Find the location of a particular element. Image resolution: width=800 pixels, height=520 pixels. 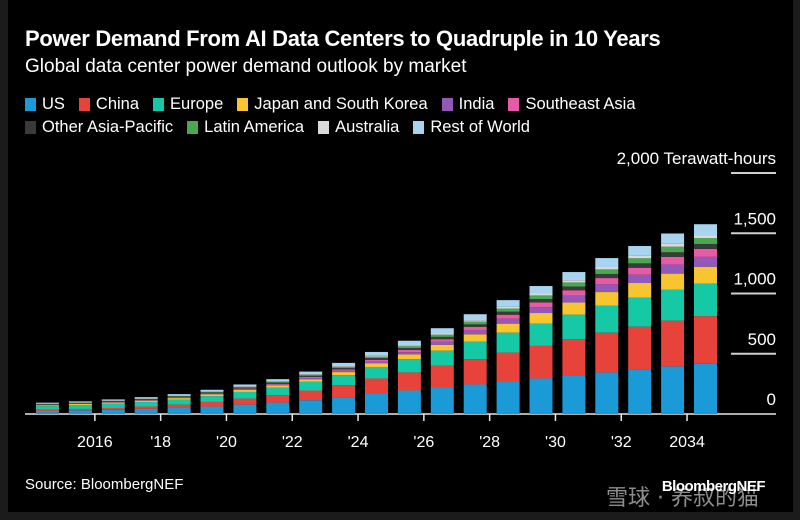

legend-label: Europe is located at coordinates (197, 104).